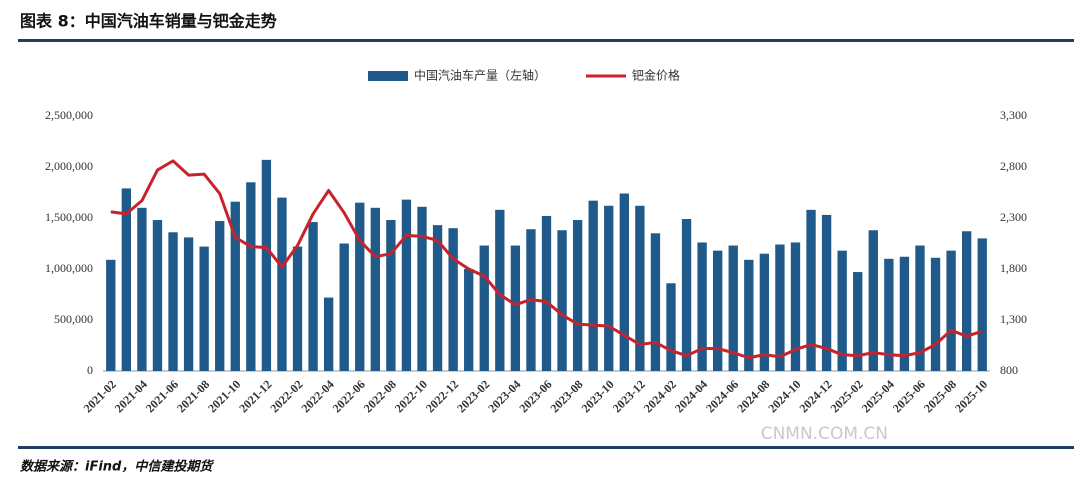  What do you see at coordinates (847, 396) in the screenshot?
I see `x-tick-label: 2025-02` at bounding box center [847, 396].